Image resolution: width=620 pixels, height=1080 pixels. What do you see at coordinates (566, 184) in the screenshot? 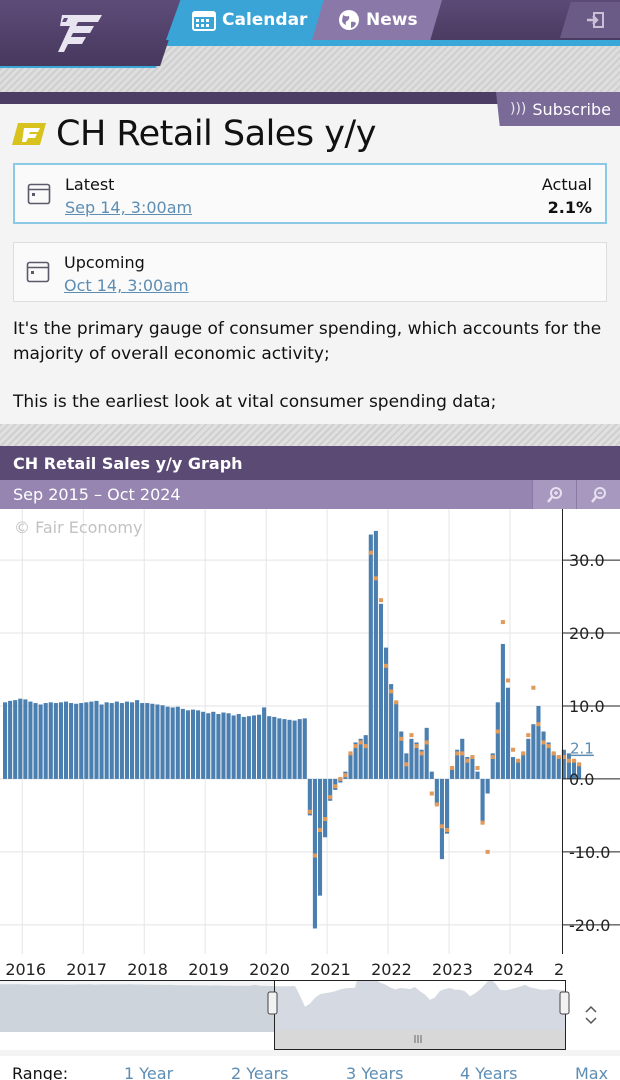
I see `actual-label: Actual` at bounding box center [566, 184].